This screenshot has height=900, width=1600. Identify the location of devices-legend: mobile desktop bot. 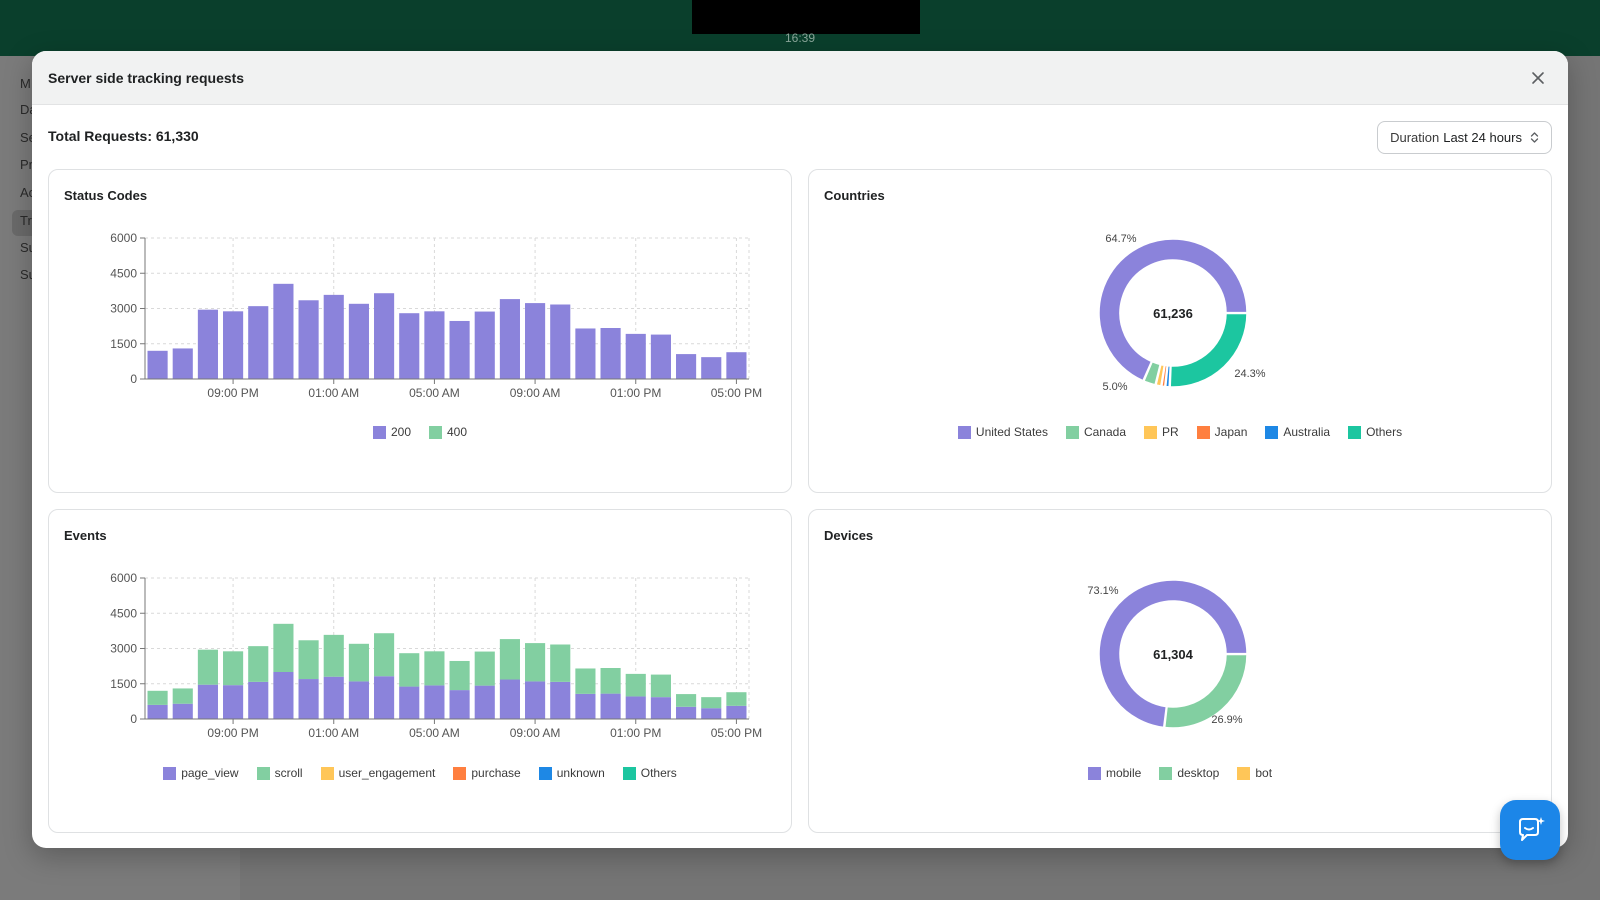
(1180, 773).